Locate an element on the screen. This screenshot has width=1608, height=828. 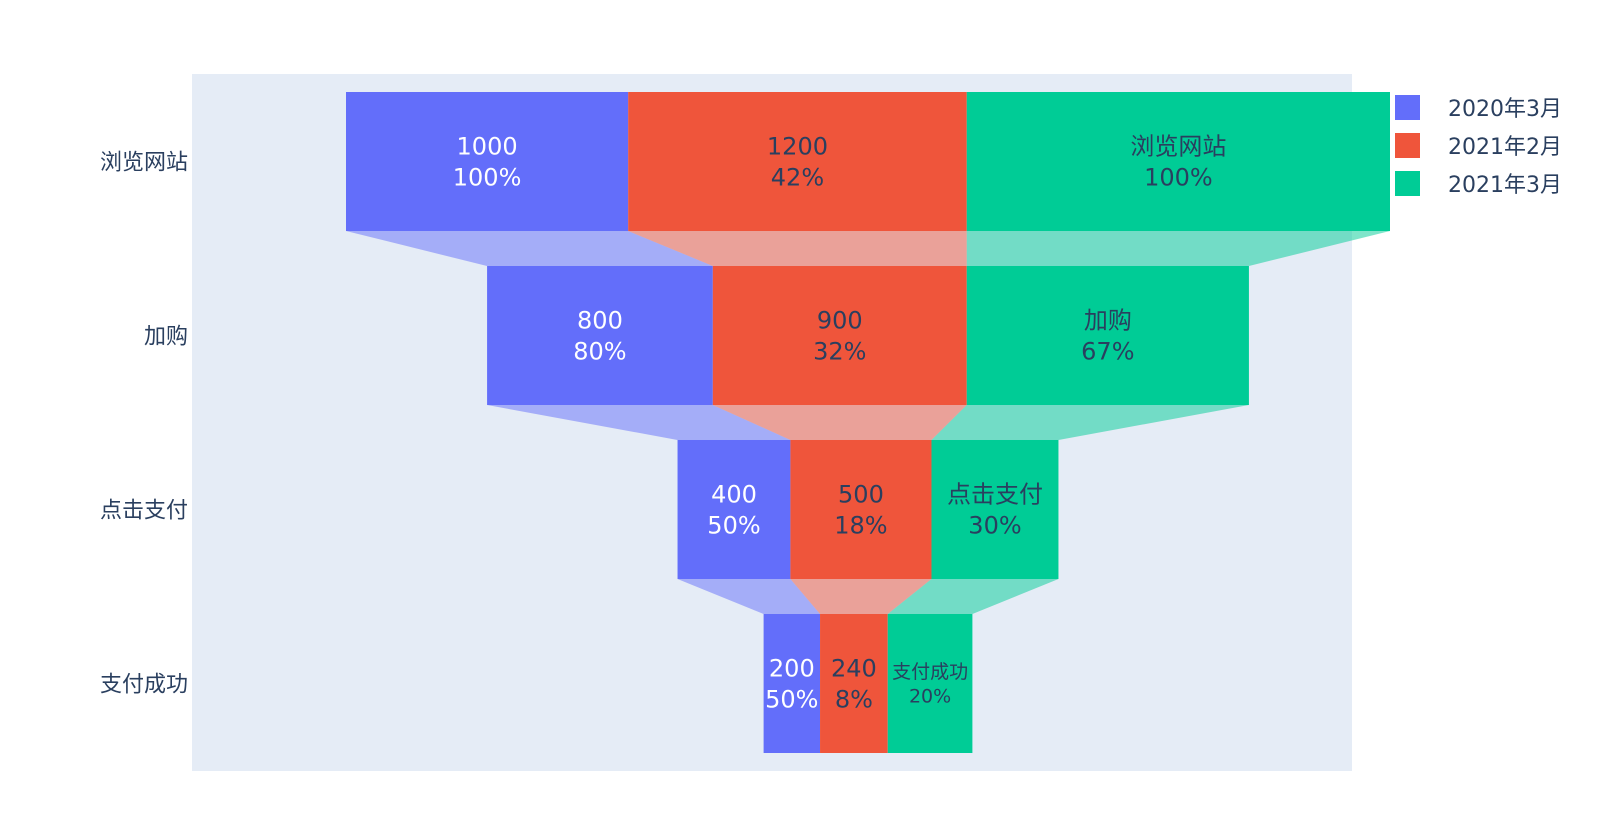
bar-label-line: 200 is located at coordinates (792, 668).